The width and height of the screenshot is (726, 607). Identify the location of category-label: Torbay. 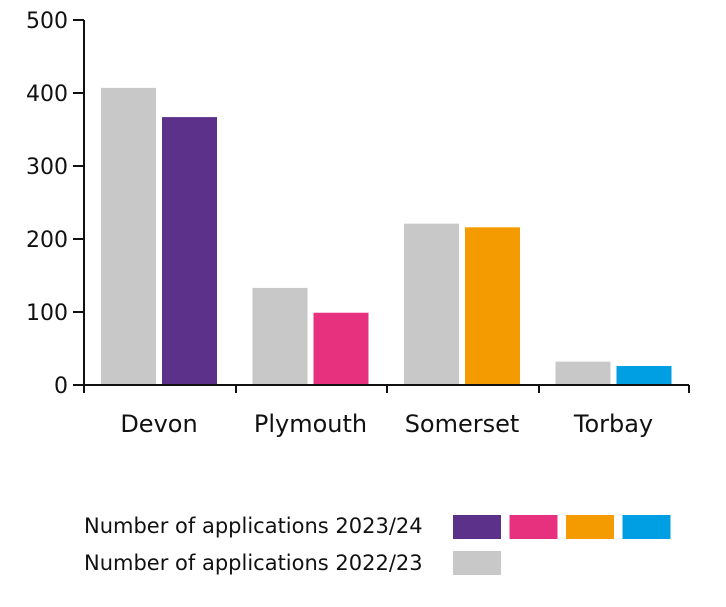
(613, 424).